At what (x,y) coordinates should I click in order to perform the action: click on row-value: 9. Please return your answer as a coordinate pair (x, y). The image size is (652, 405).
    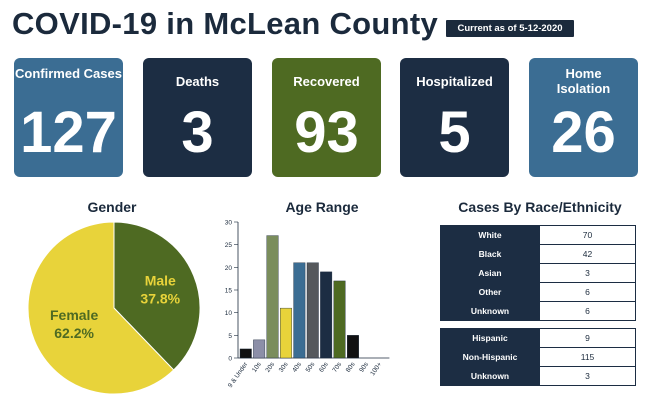
    Looking at the image, I should click on (587, 338).